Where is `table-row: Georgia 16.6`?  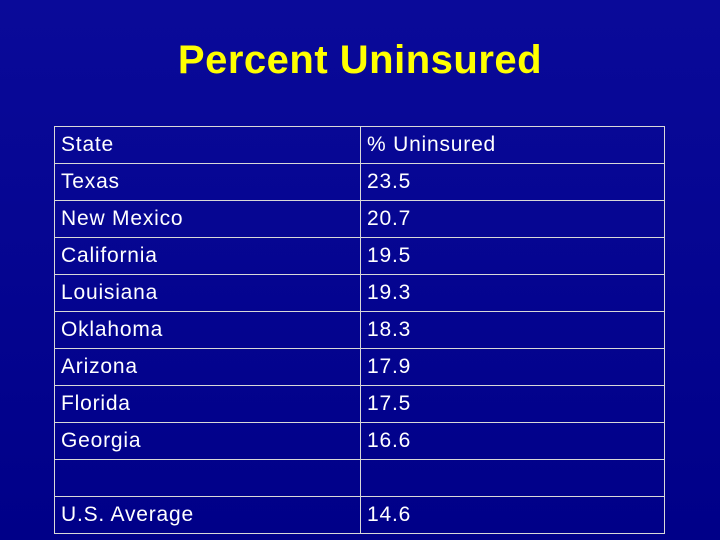 table-row: Georgia 16.6 is located at coordinates (359, 441).